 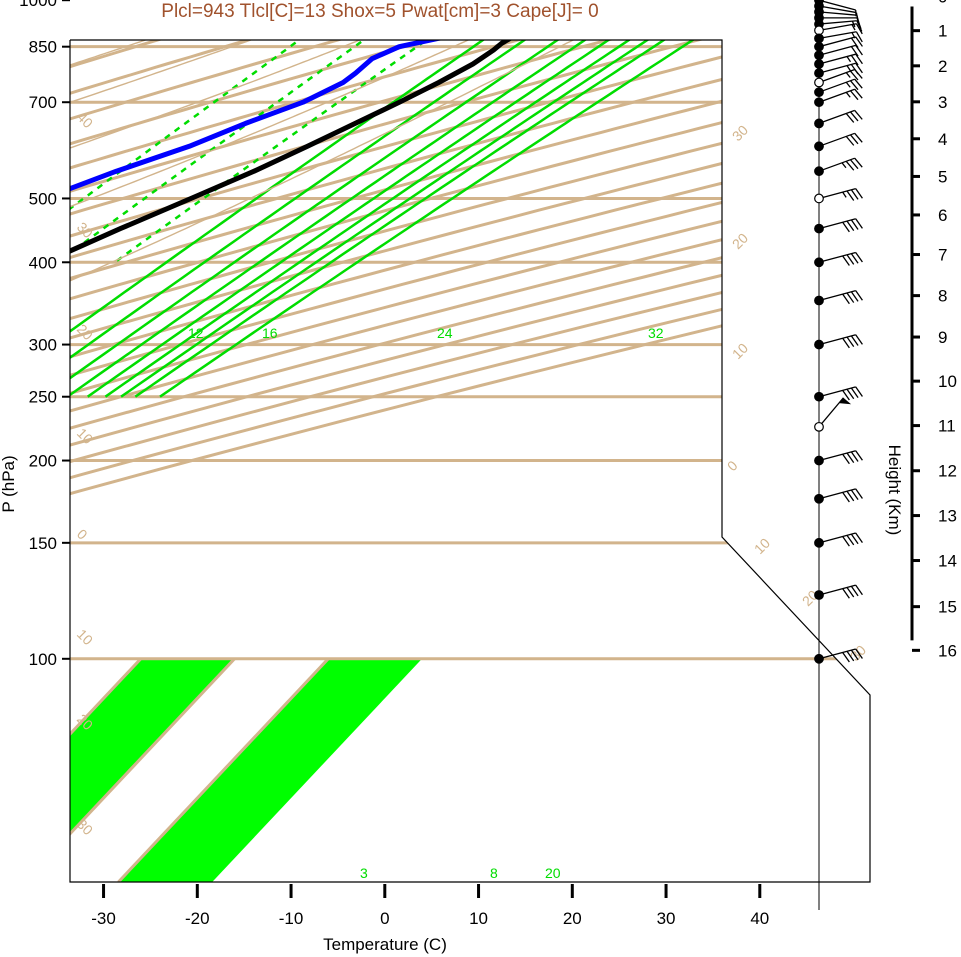 What do you see at coordinates (942, 215) in the screenshot?
I see `height-axis-tick-label: 6` at bounding box center [942, 215].